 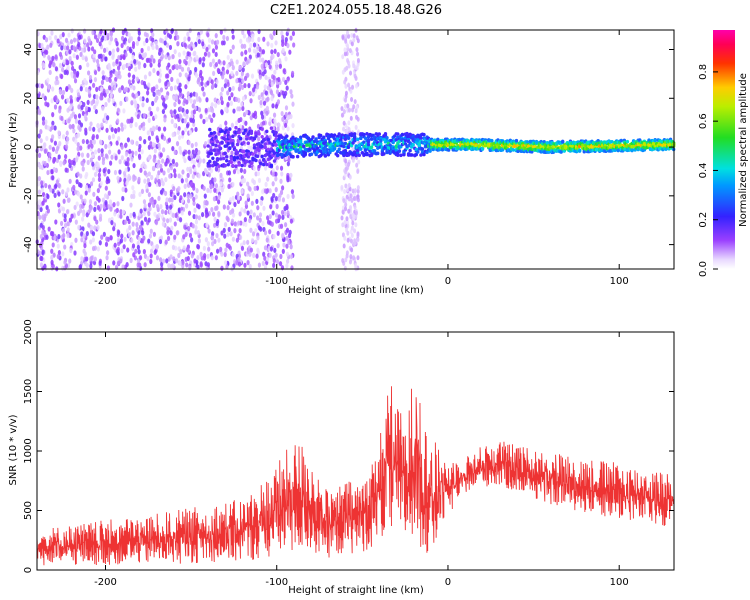 What do you see at coordinates (356, 590) in the screenshot?
I see `snr-x-axis-label: Height of straight line (km)` at bounding box center [356, 590].